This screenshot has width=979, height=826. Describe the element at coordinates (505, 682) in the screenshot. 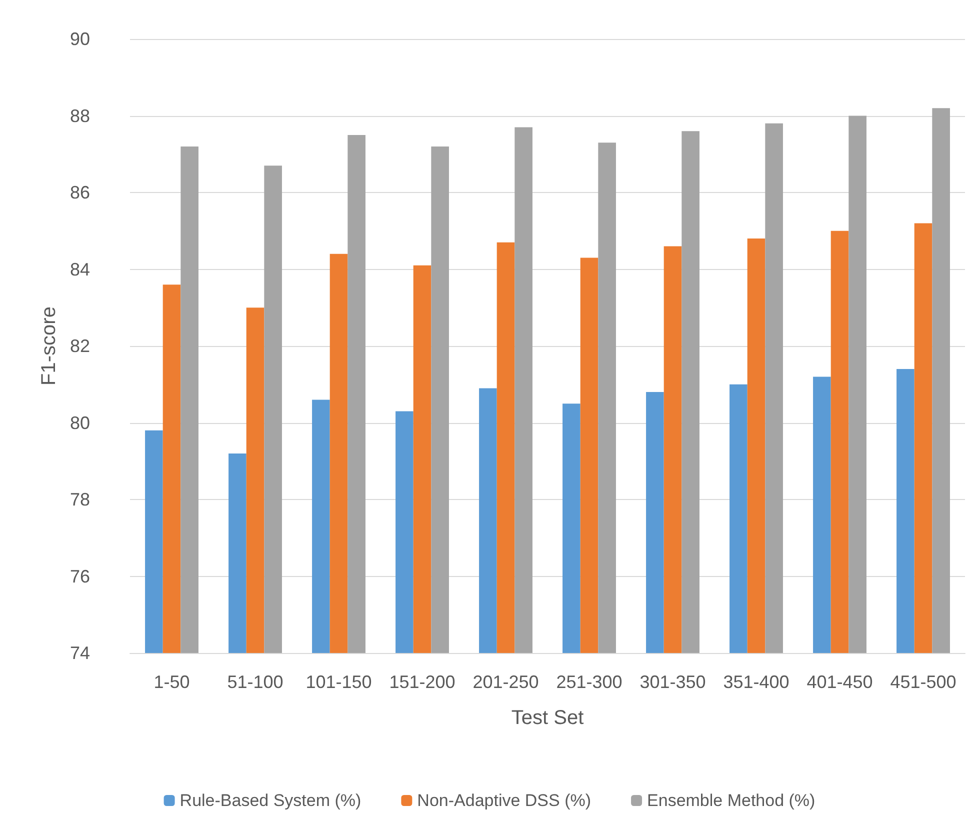

I see `x-tick-label: 201-250` at that location.